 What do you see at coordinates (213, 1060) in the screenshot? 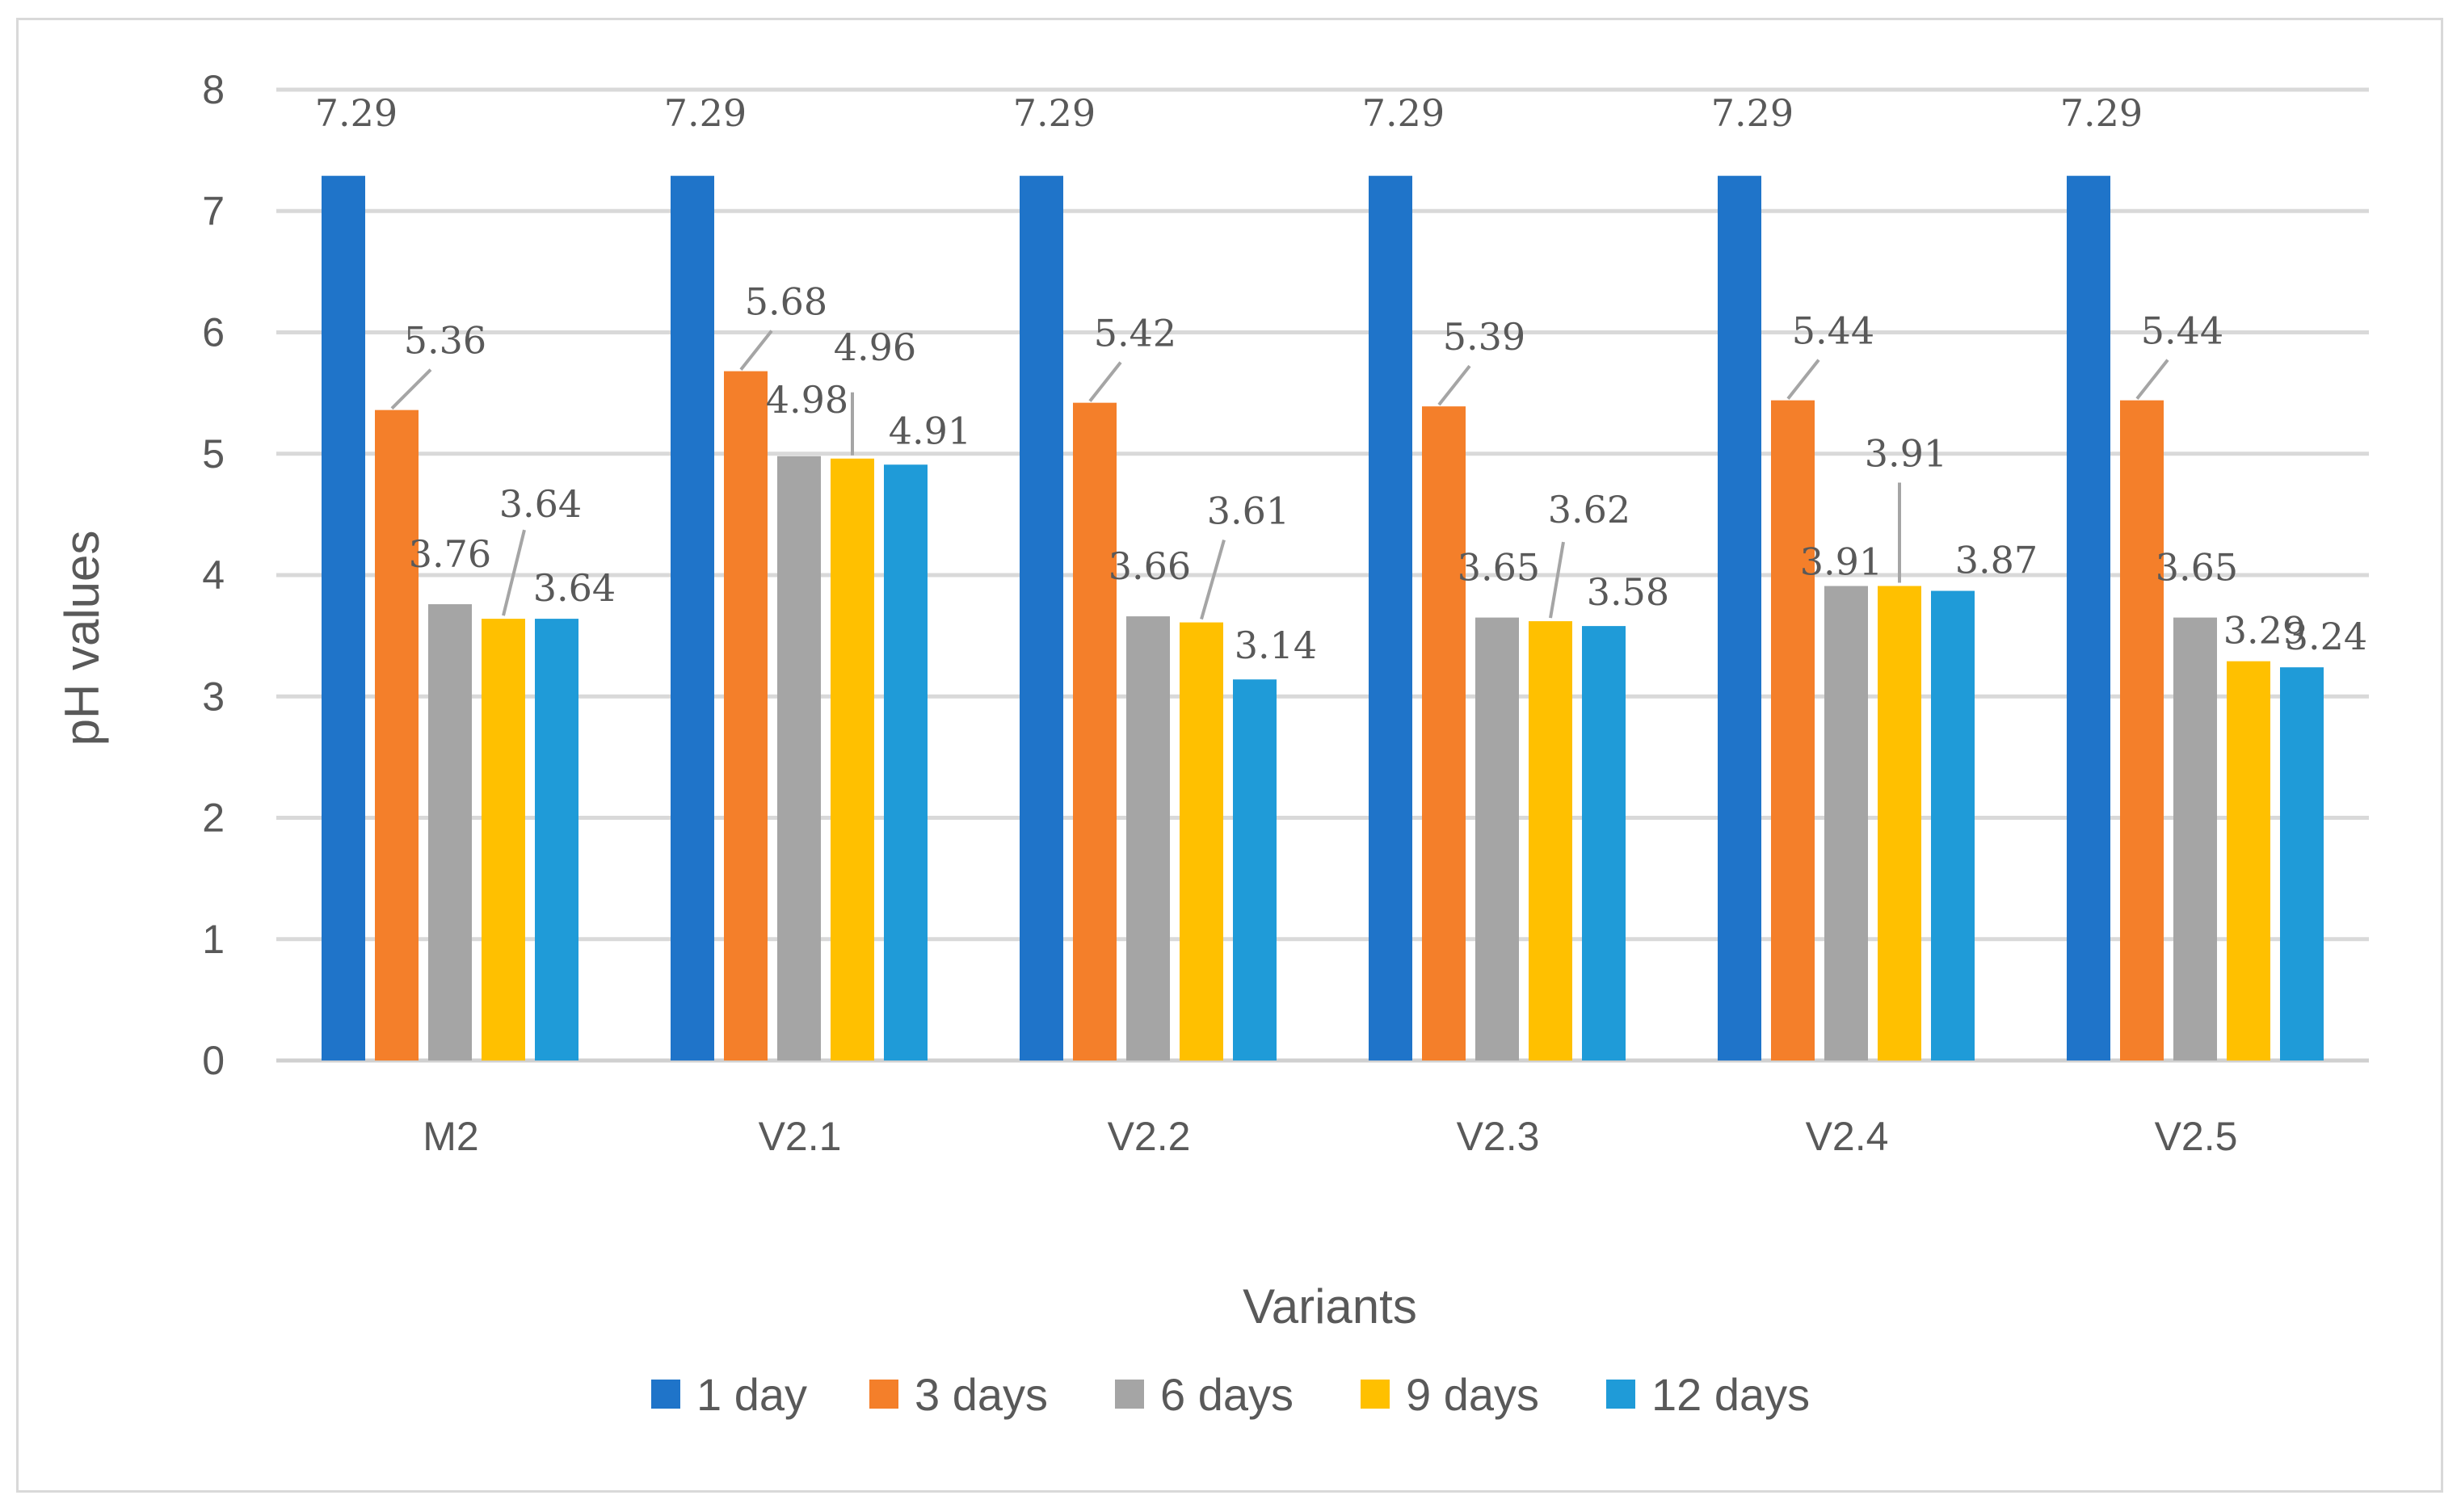
I see `y-tick-label: 0` at bounding box center [213, 1060].